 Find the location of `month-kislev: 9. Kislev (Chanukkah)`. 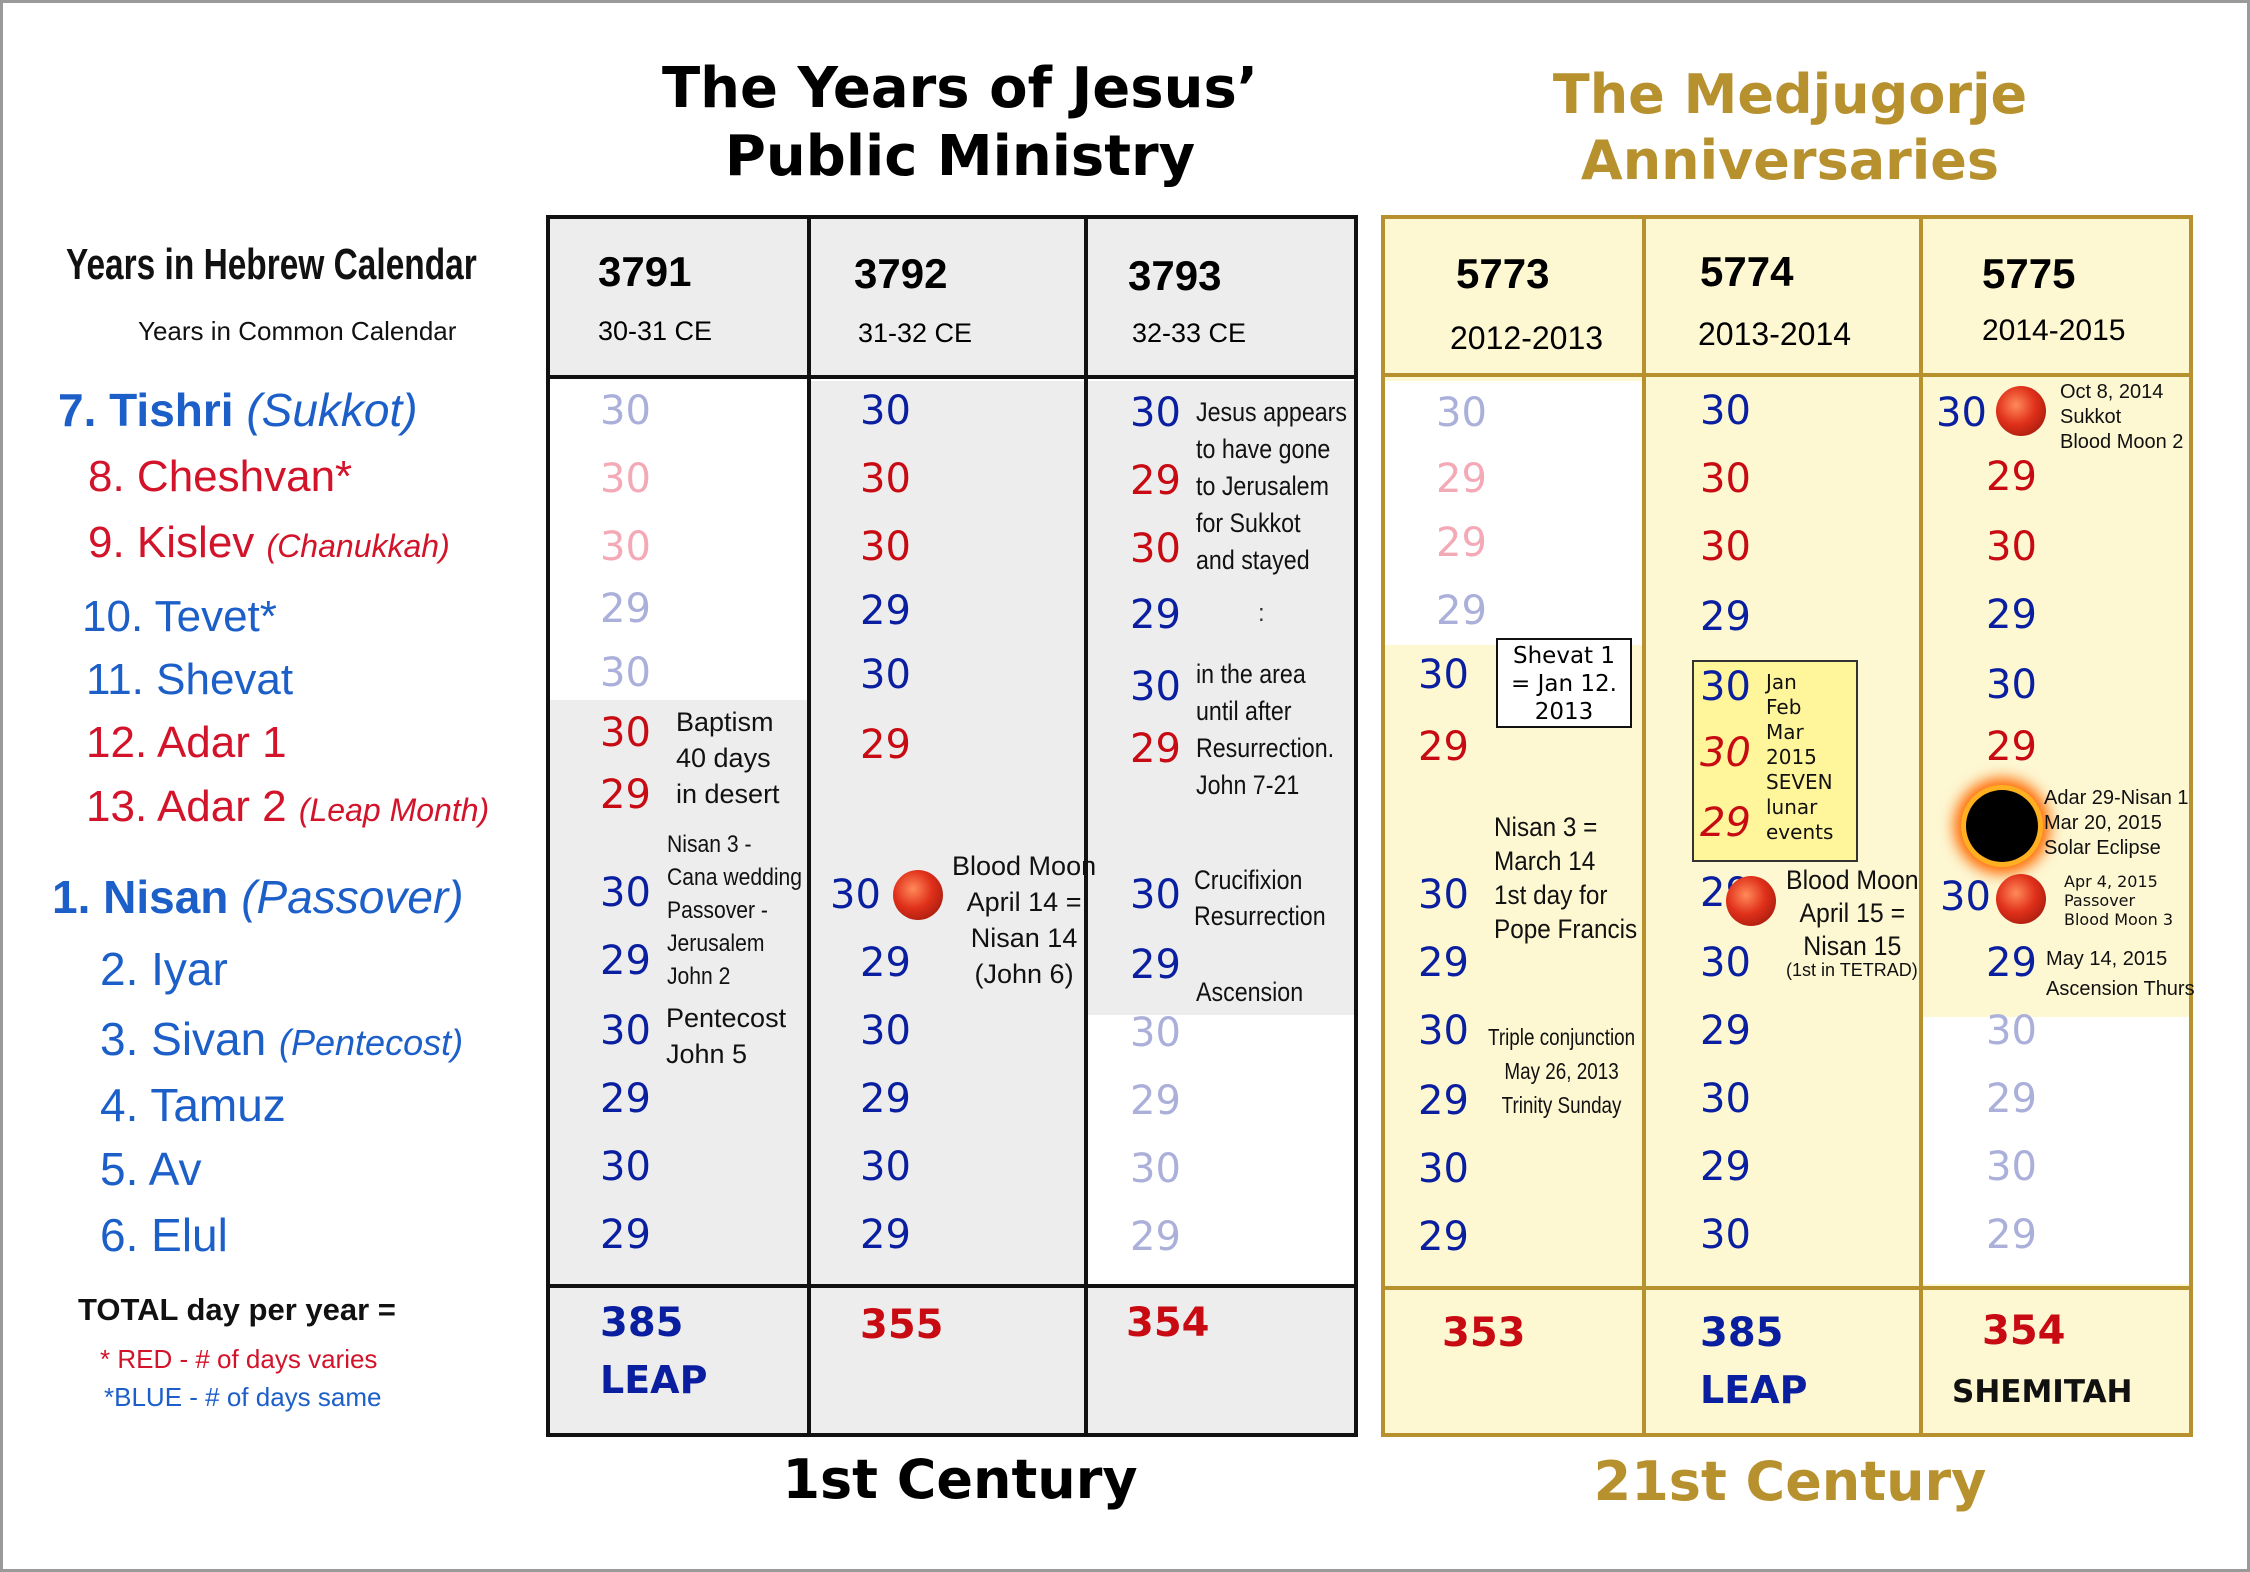

month-kislev: 9. Kislev (Chanukkah) is located at coordinates (269, 542).